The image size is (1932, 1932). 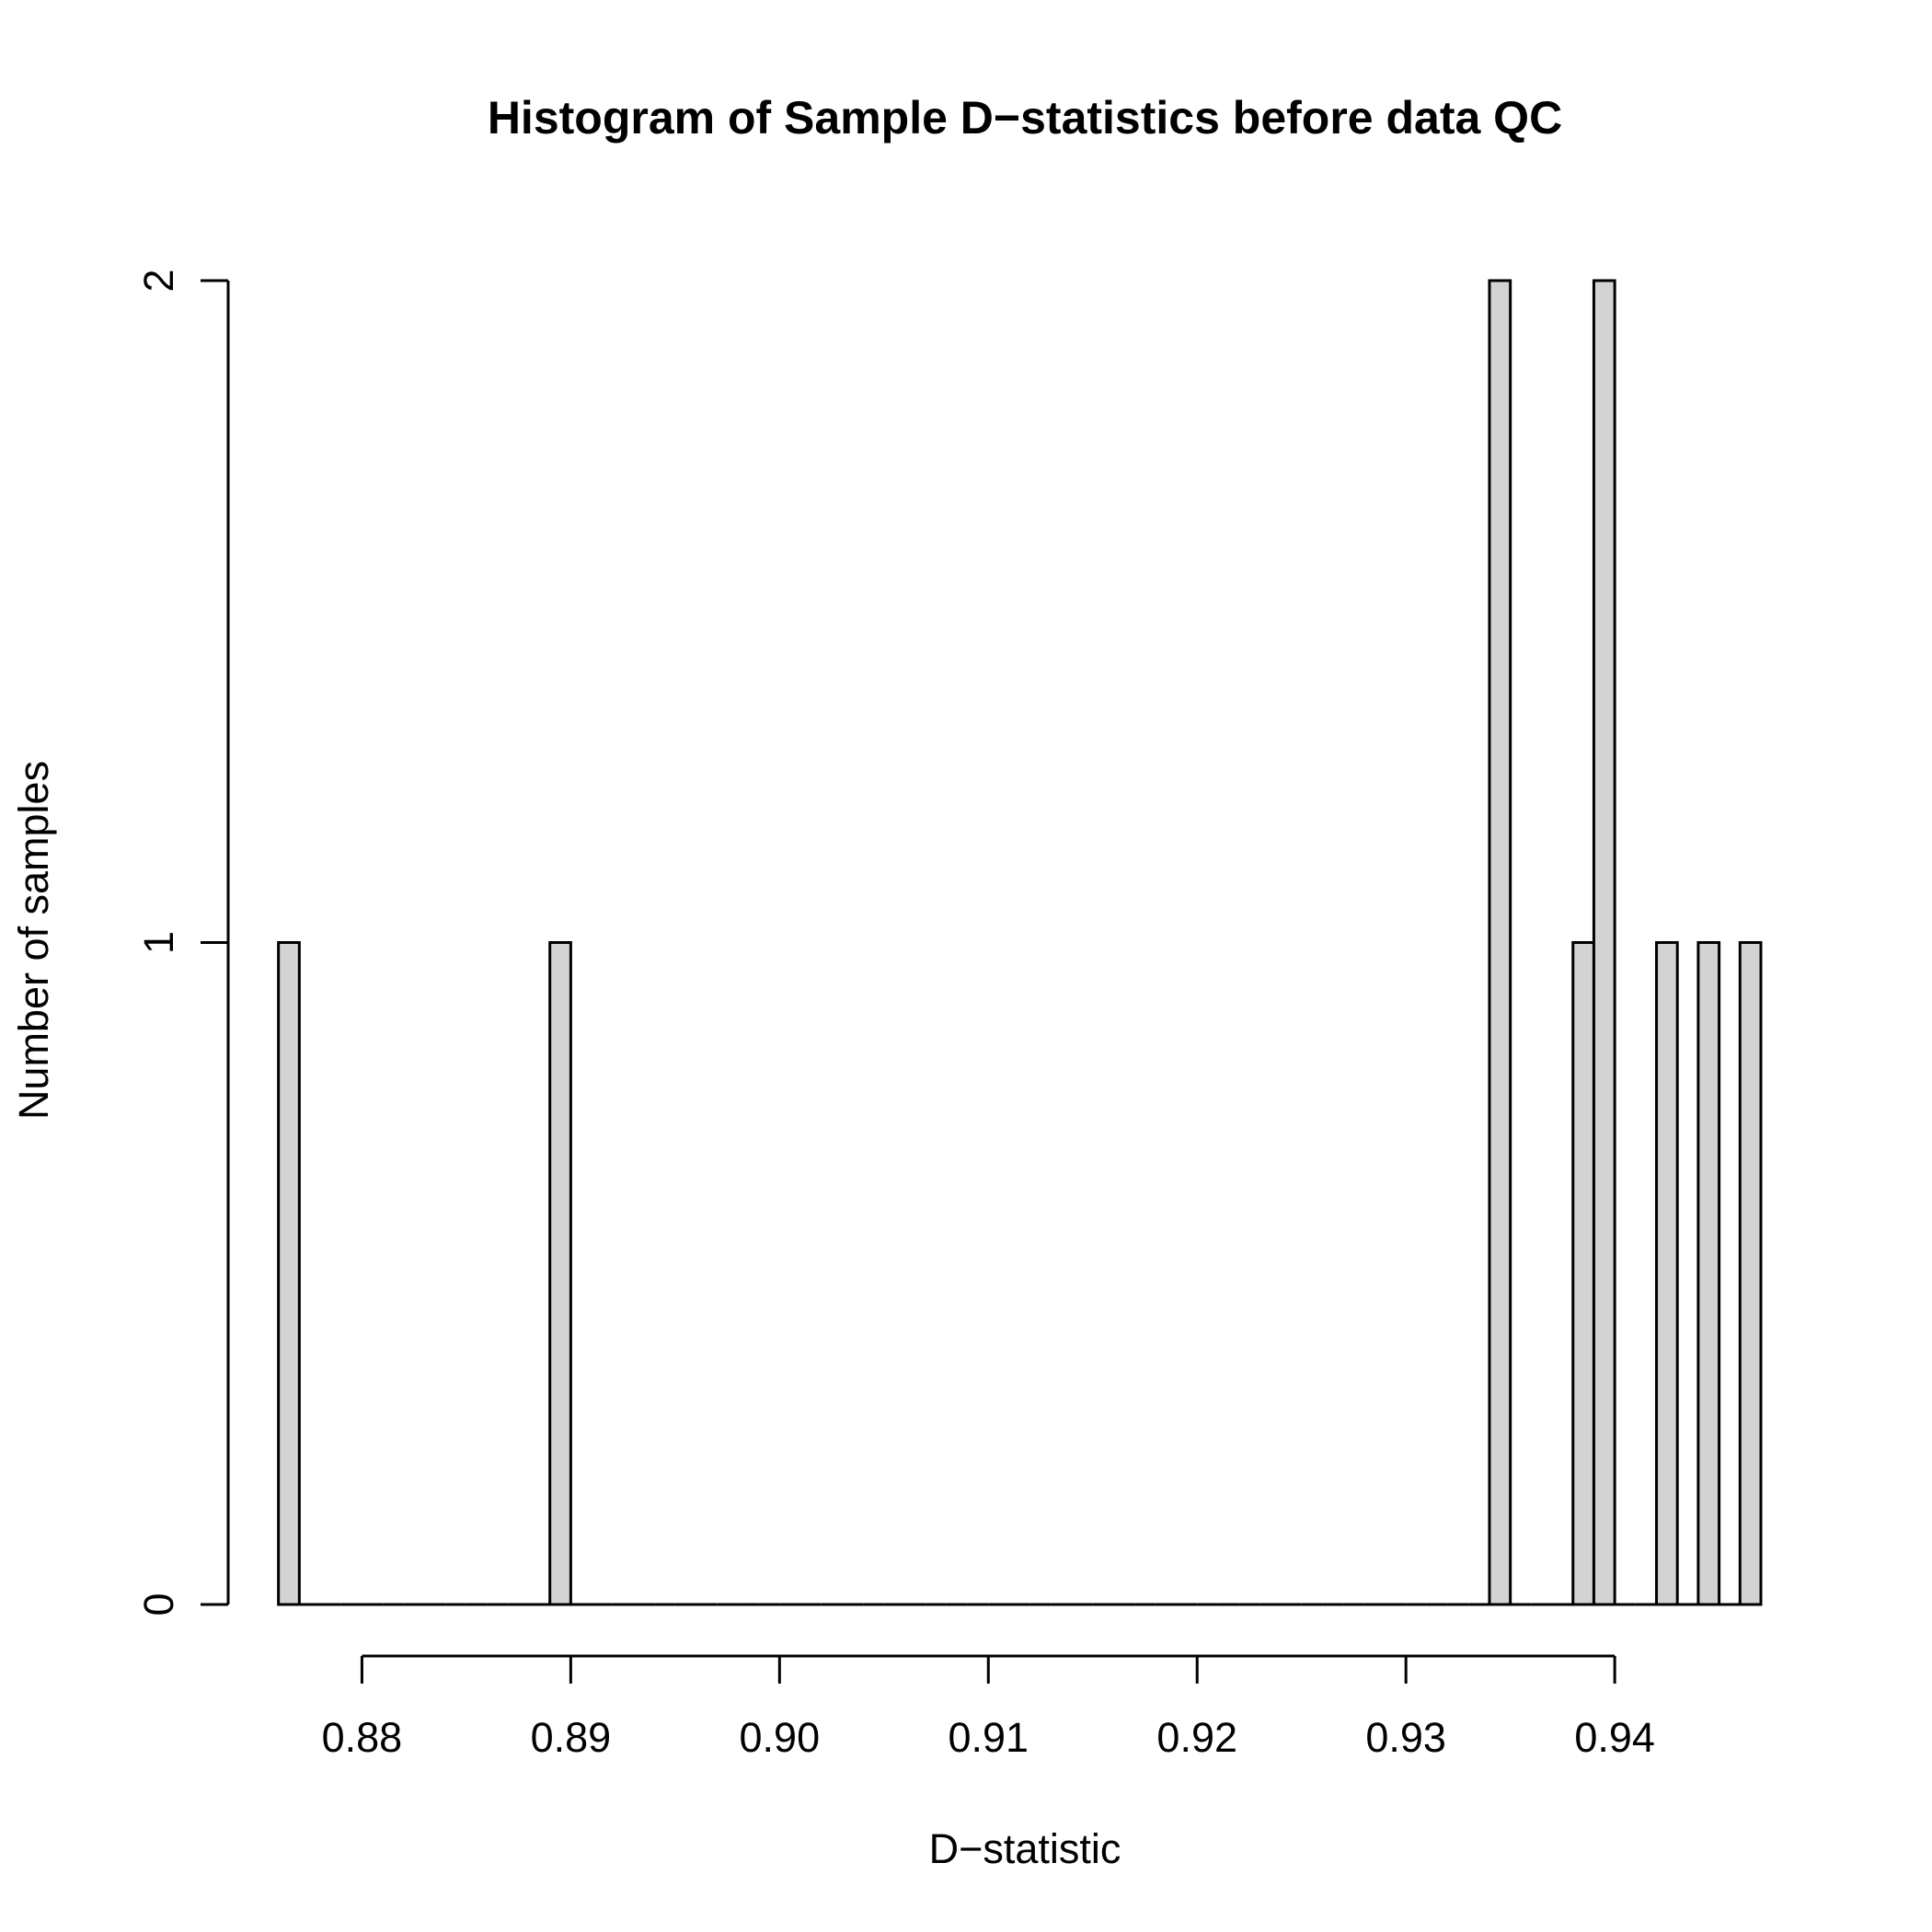 What do you see at coordinates (571, 1737) in the screenshot?
I see `x-tick-label: 0.89` at bounding box center [571, 1737].